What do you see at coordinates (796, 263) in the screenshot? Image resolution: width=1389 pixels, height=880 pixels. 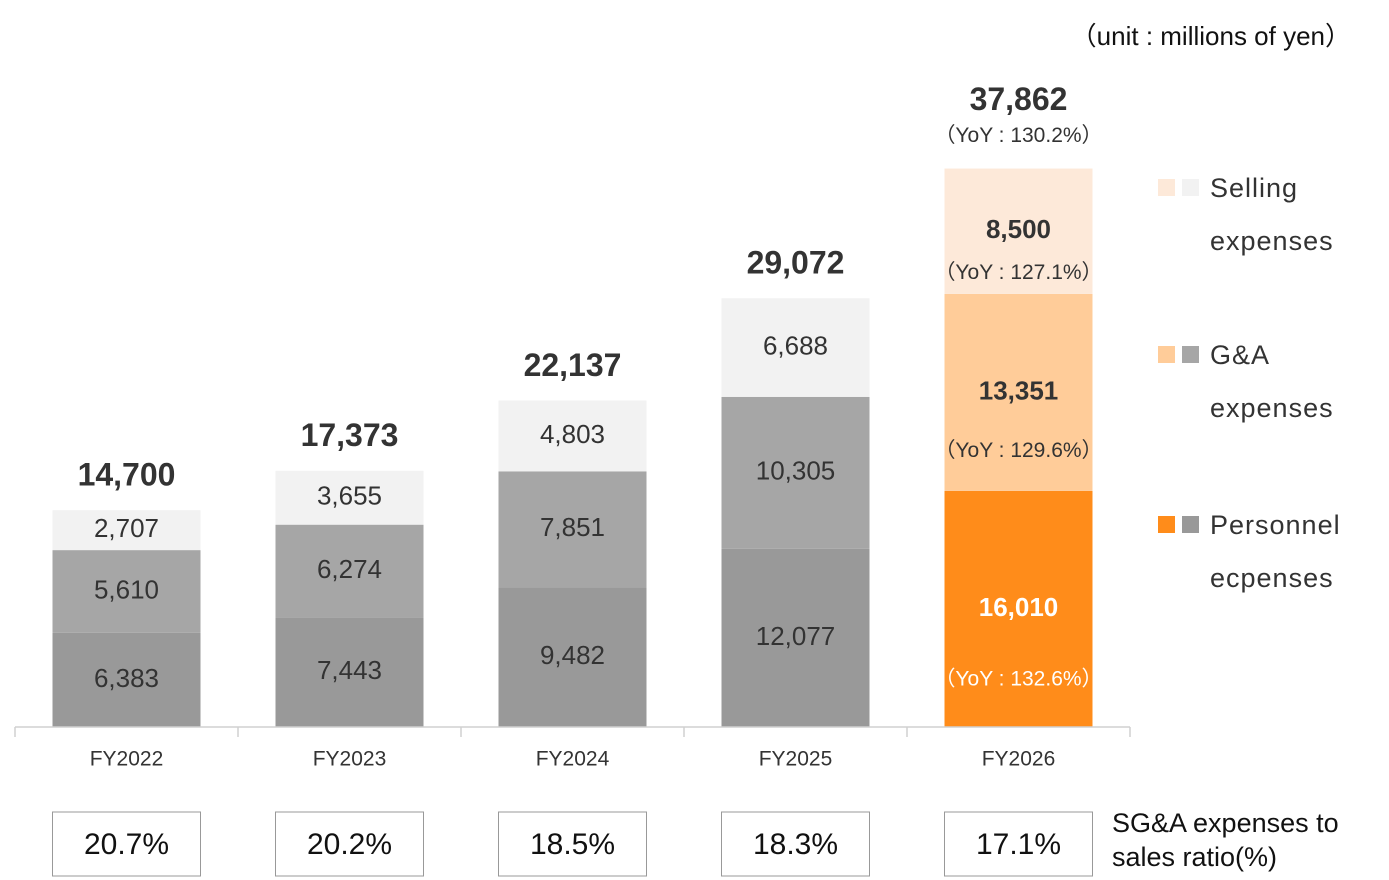 I see `total-label: 29,072` at bounding box center [796, 263].